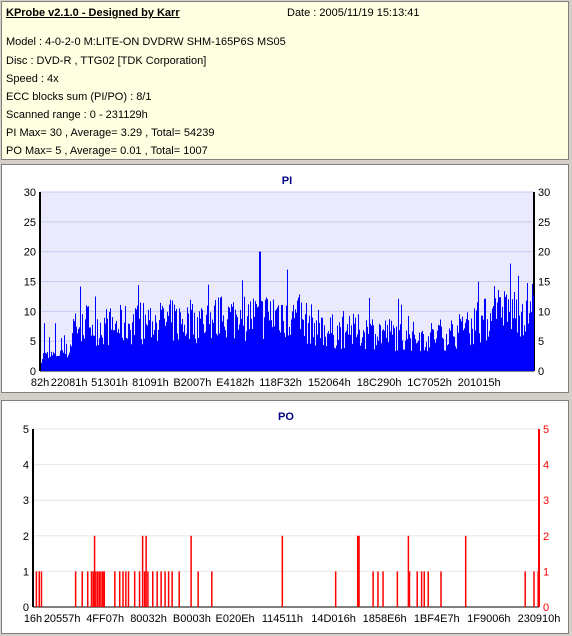 This screenshot has width=572, height=636. I want to click on pi-y-tick-label-right: 0, so click(541, 372).